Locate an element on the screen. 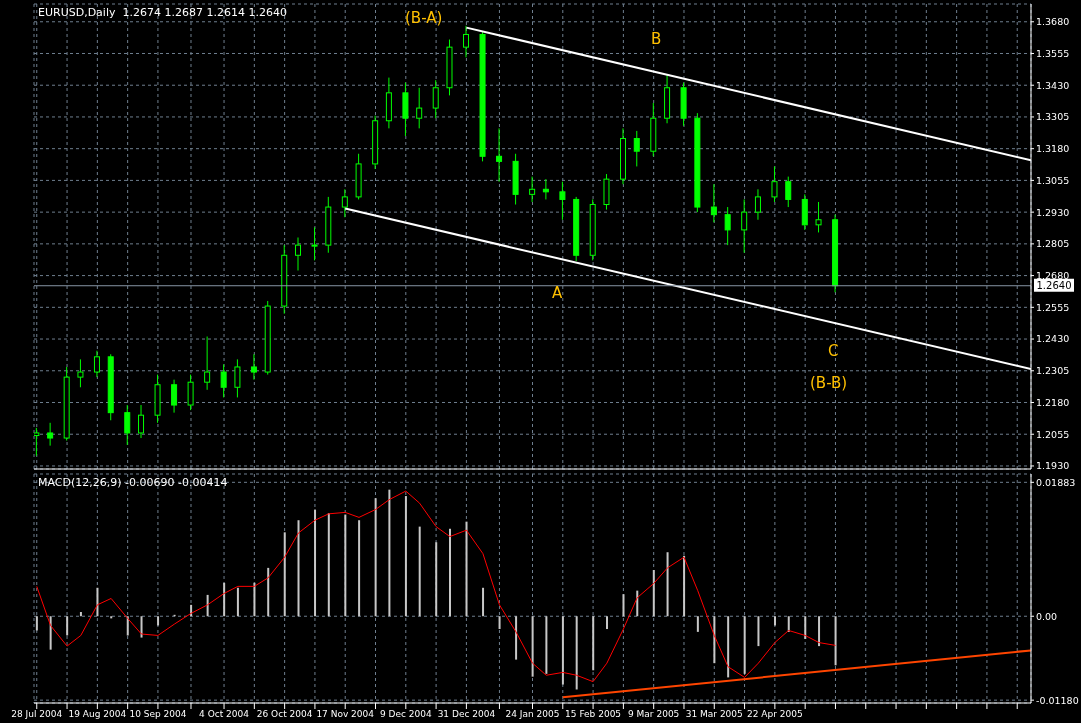 This screenshot has width=1081, height=723. chart-title: MACD(12,26,9) -0.00690 -0.00414 is located at coordinates (133, 482).